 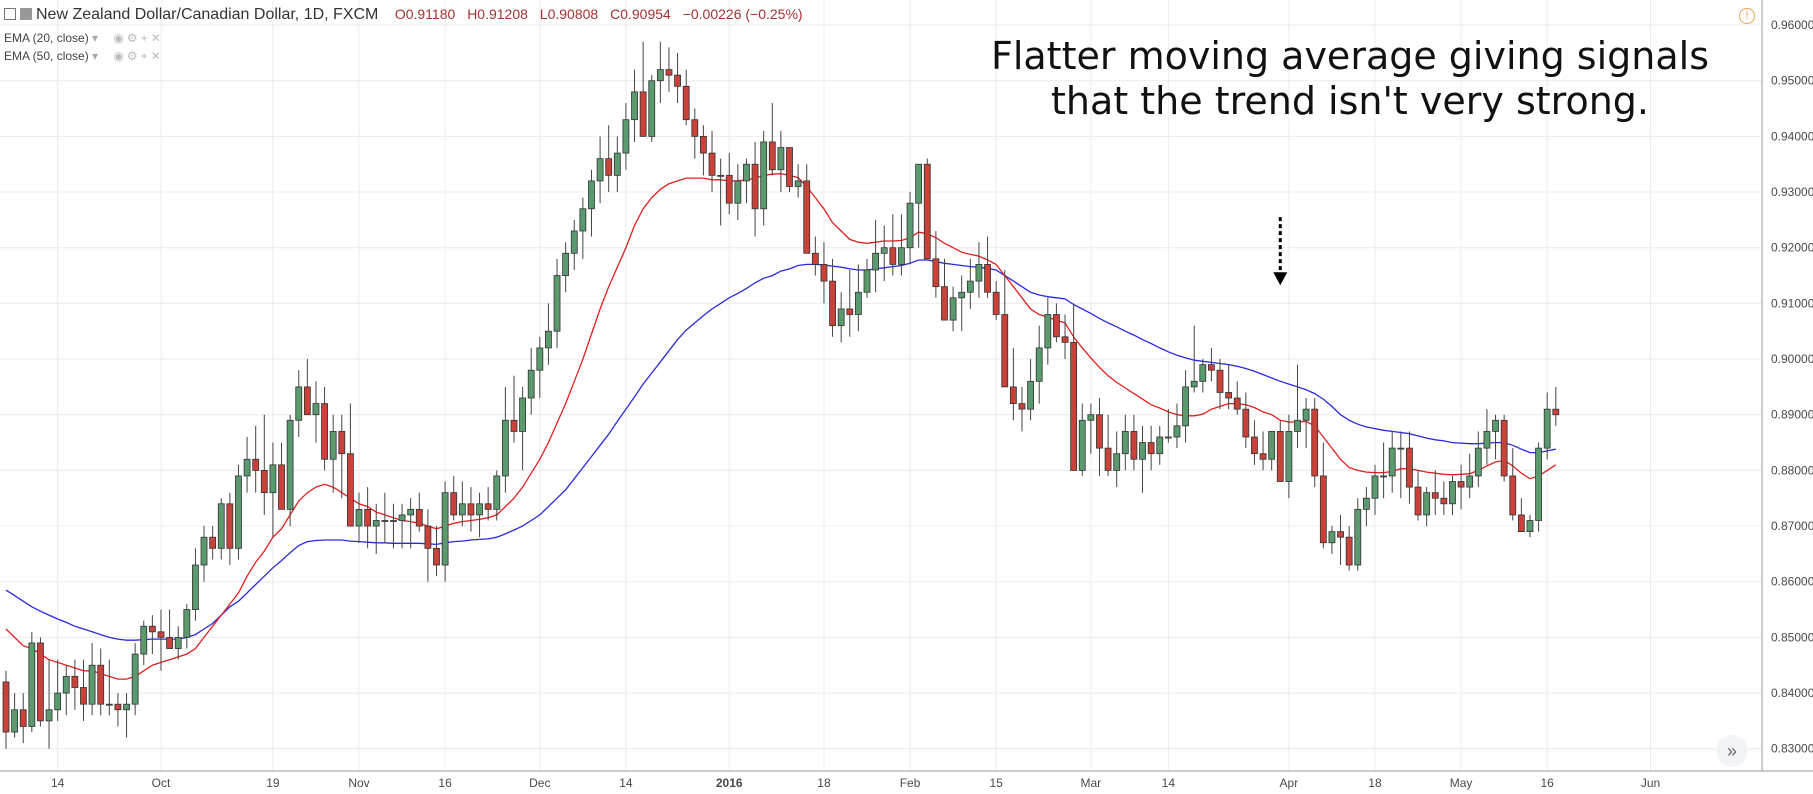 I want to click on x-tick-label: Oct, so click(x=161, y=783).